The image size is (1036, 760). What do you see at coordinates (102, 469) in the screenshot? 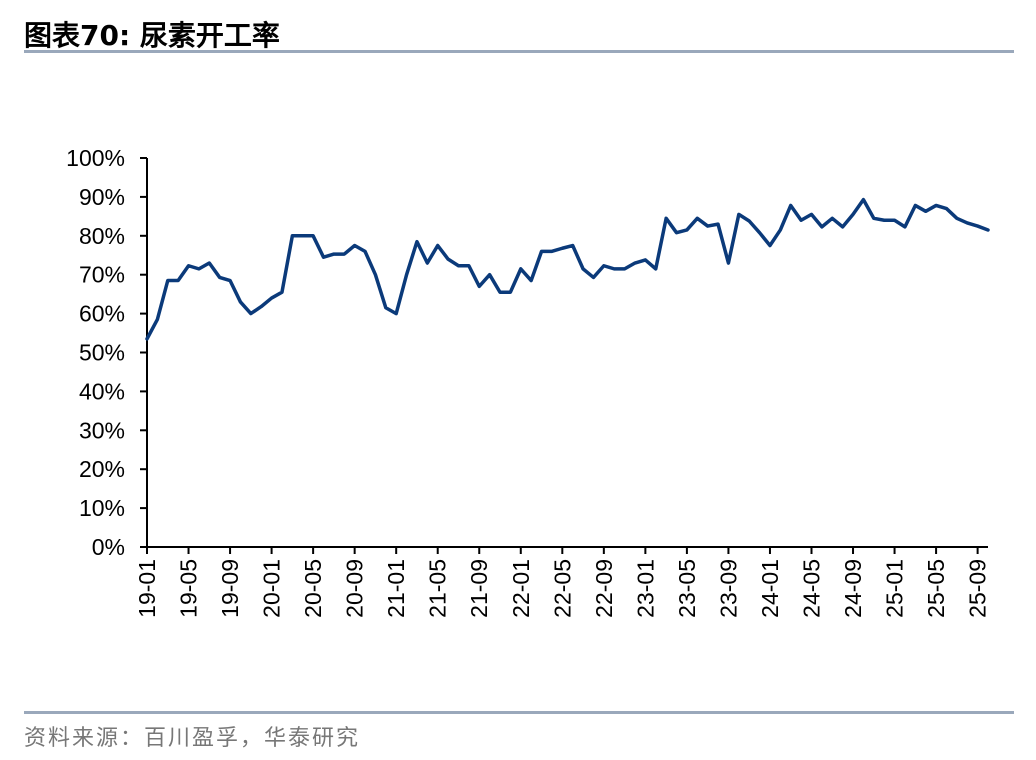
I see `y-tick-label: 20%` at bounding box center [102, 469].